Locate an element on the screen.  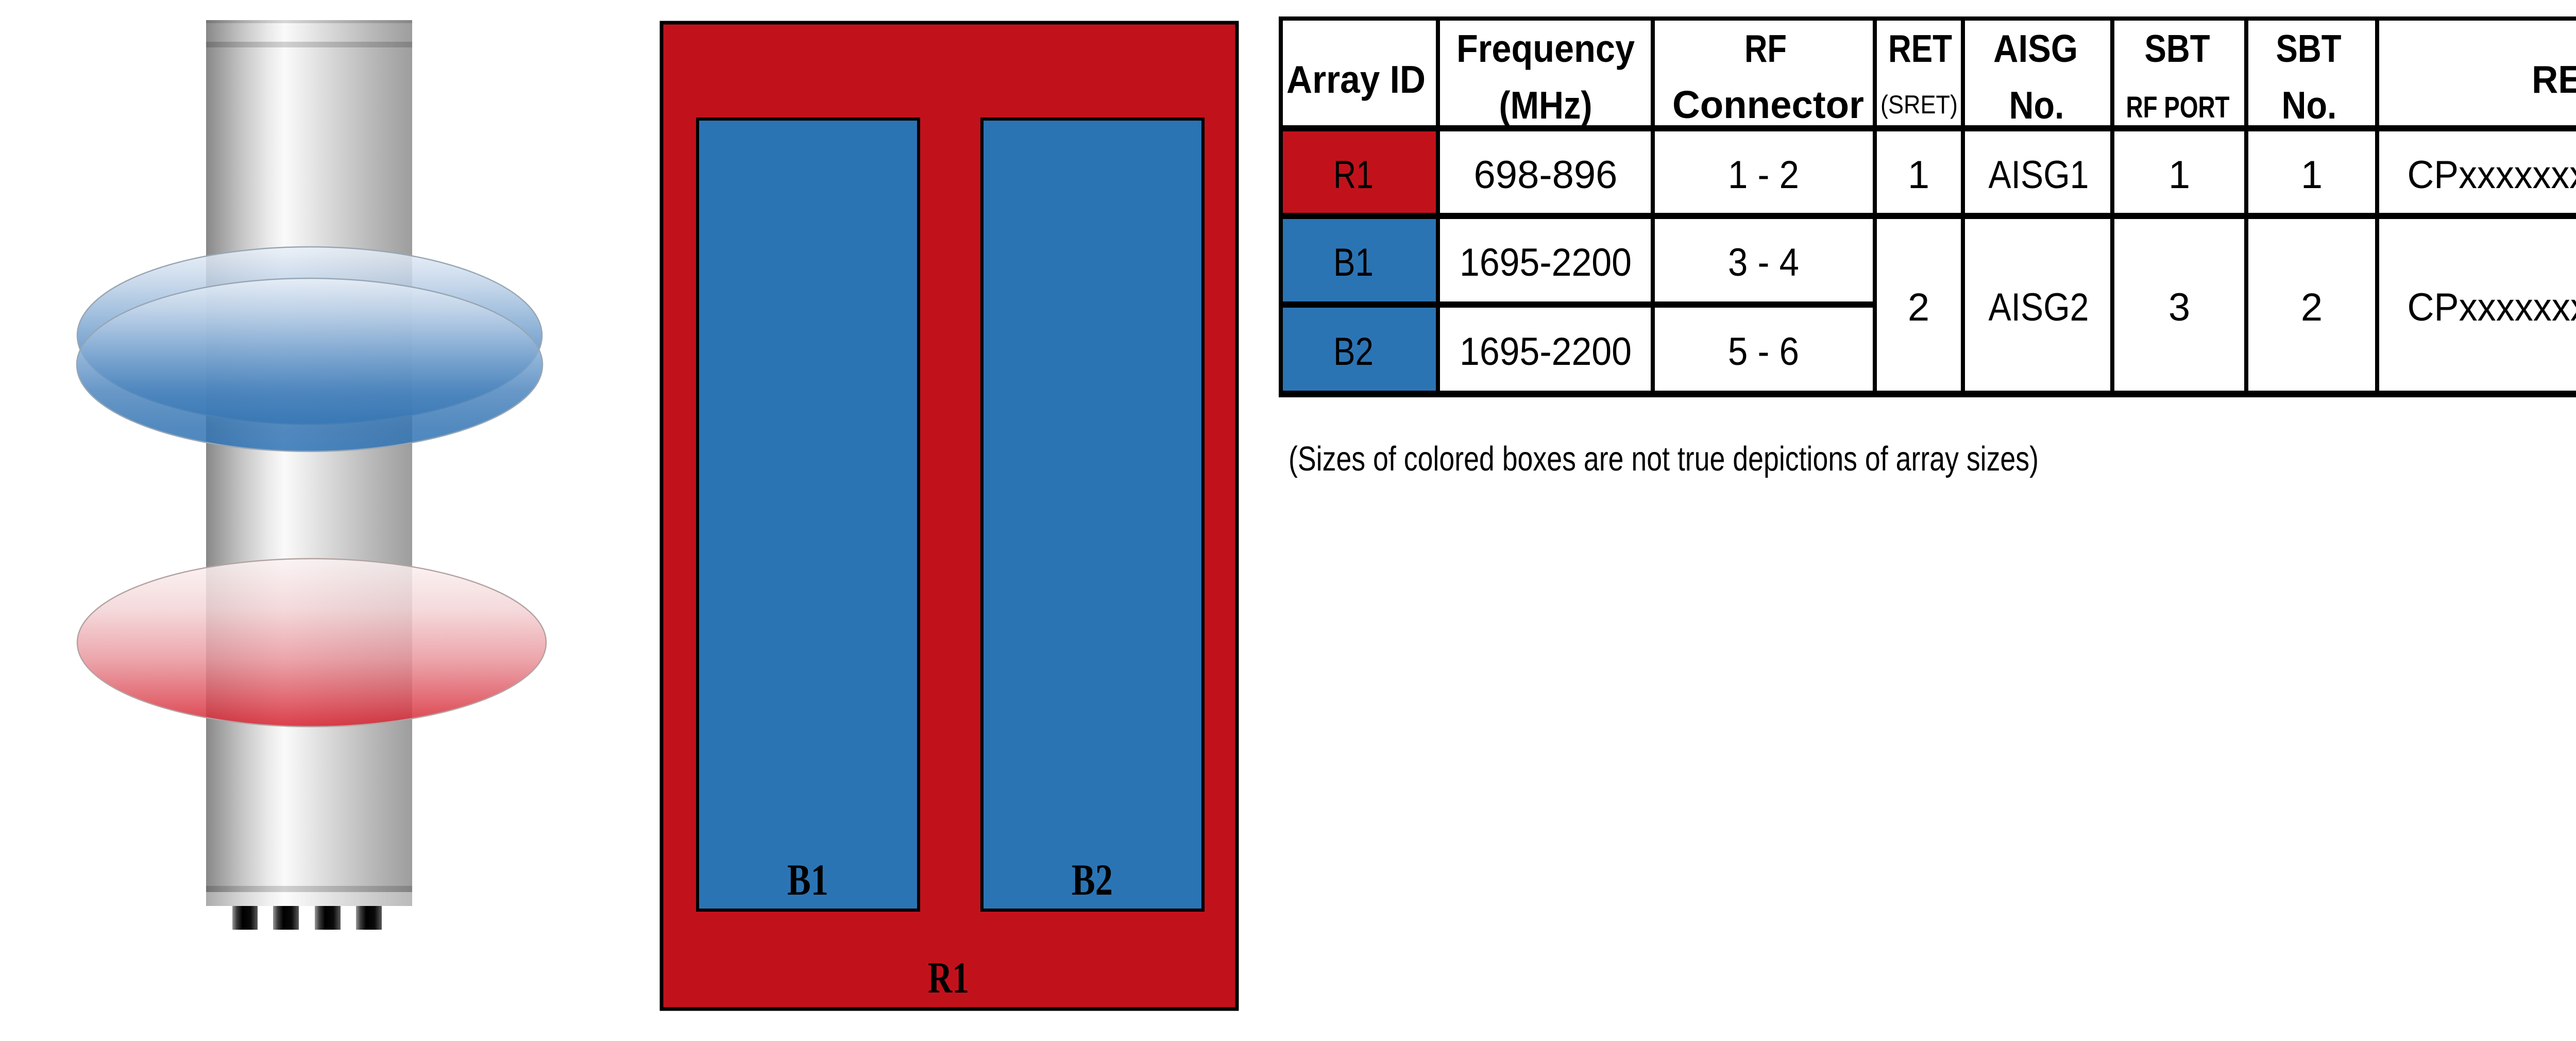
svg-text: CPxxxxxxxxxxxxxxxxR1 is located at coordinates (2492, 175).